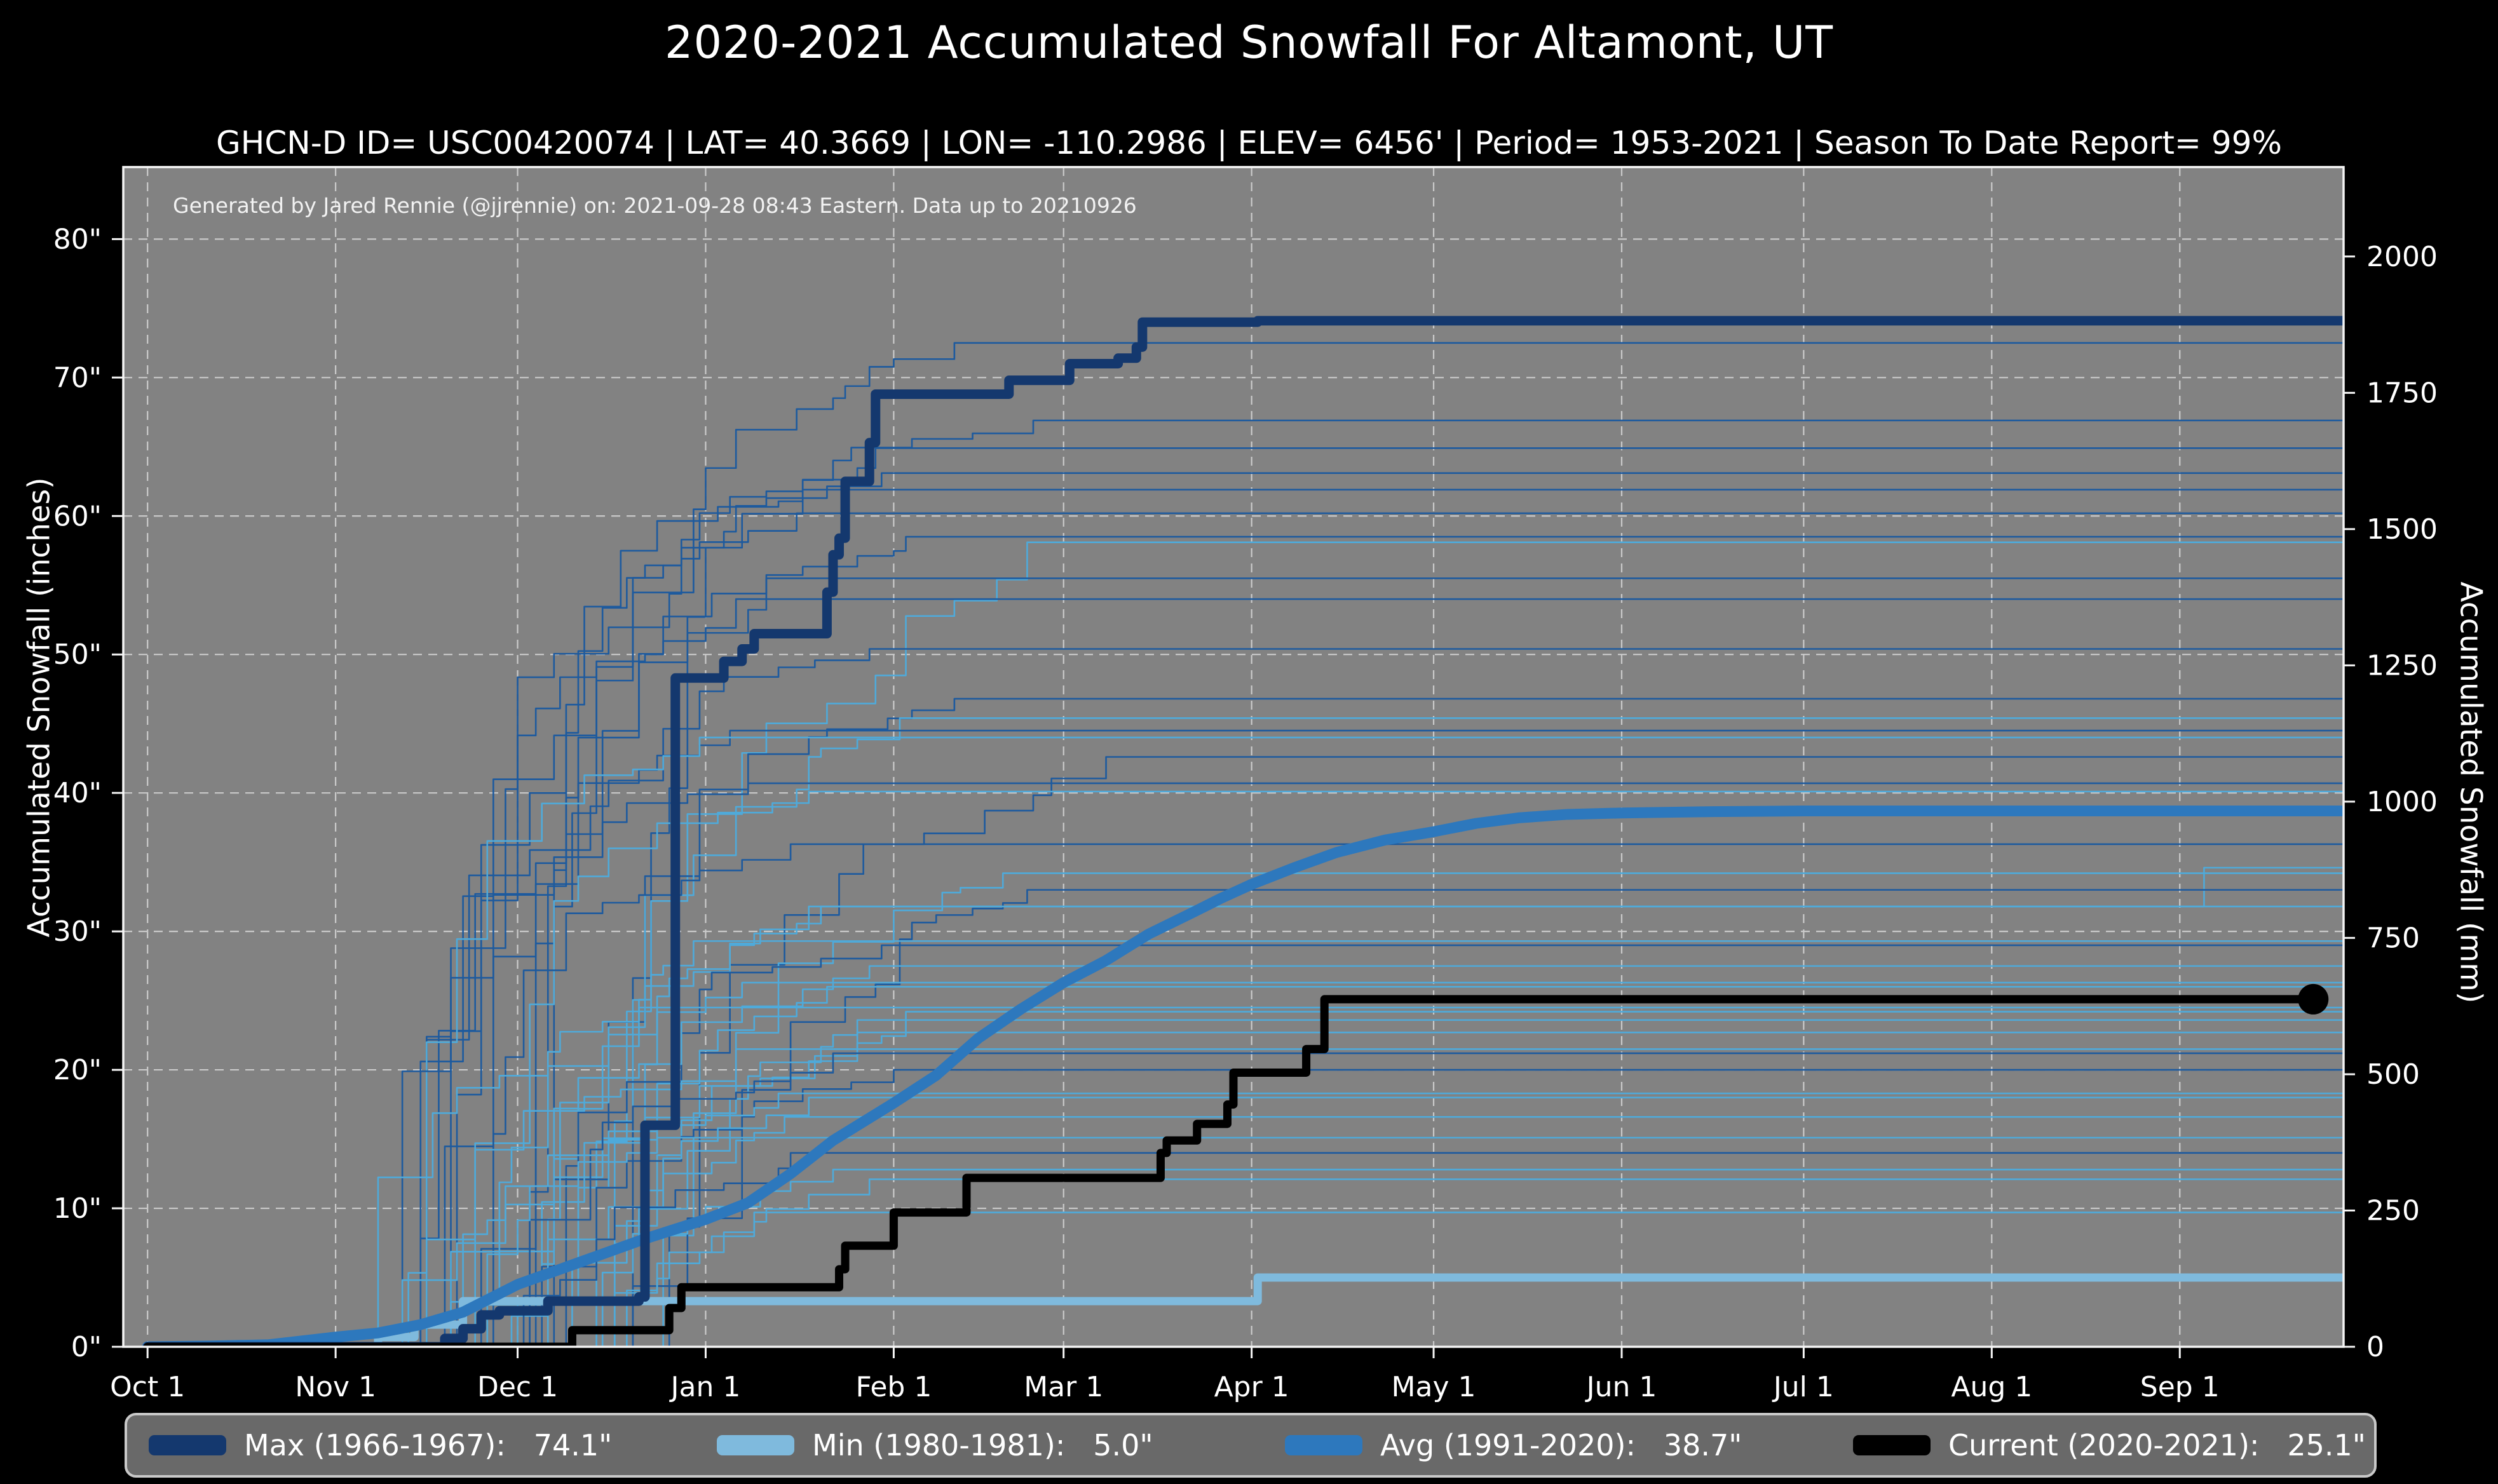 The width and height of the screenshot is (2498, 1484). What do you see at coordinates (77, 516) in the screenshot?
I see `ytick-inches: 60"` at bounding box center [77, 516].